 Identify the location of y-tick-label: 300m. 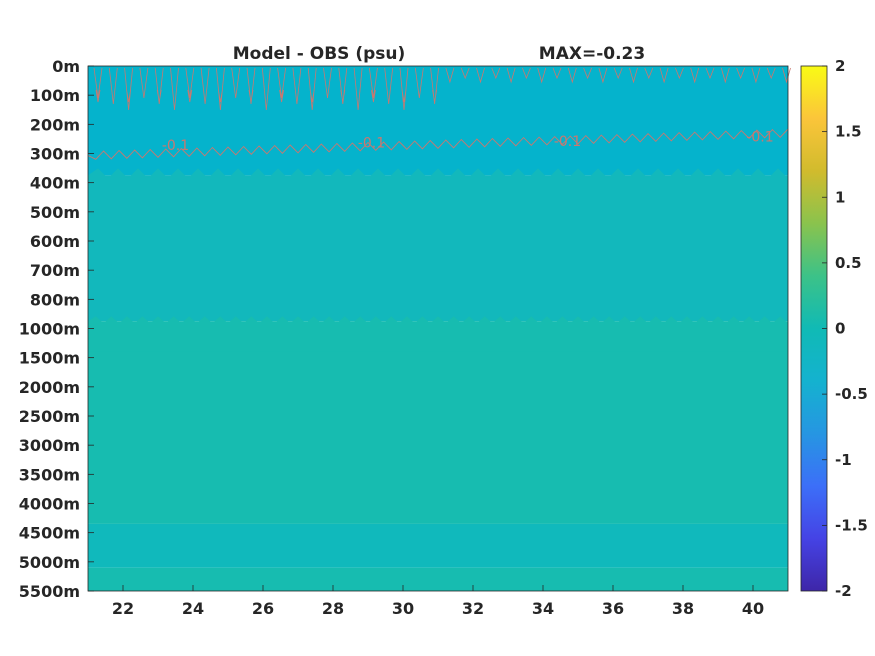
(55, 154).